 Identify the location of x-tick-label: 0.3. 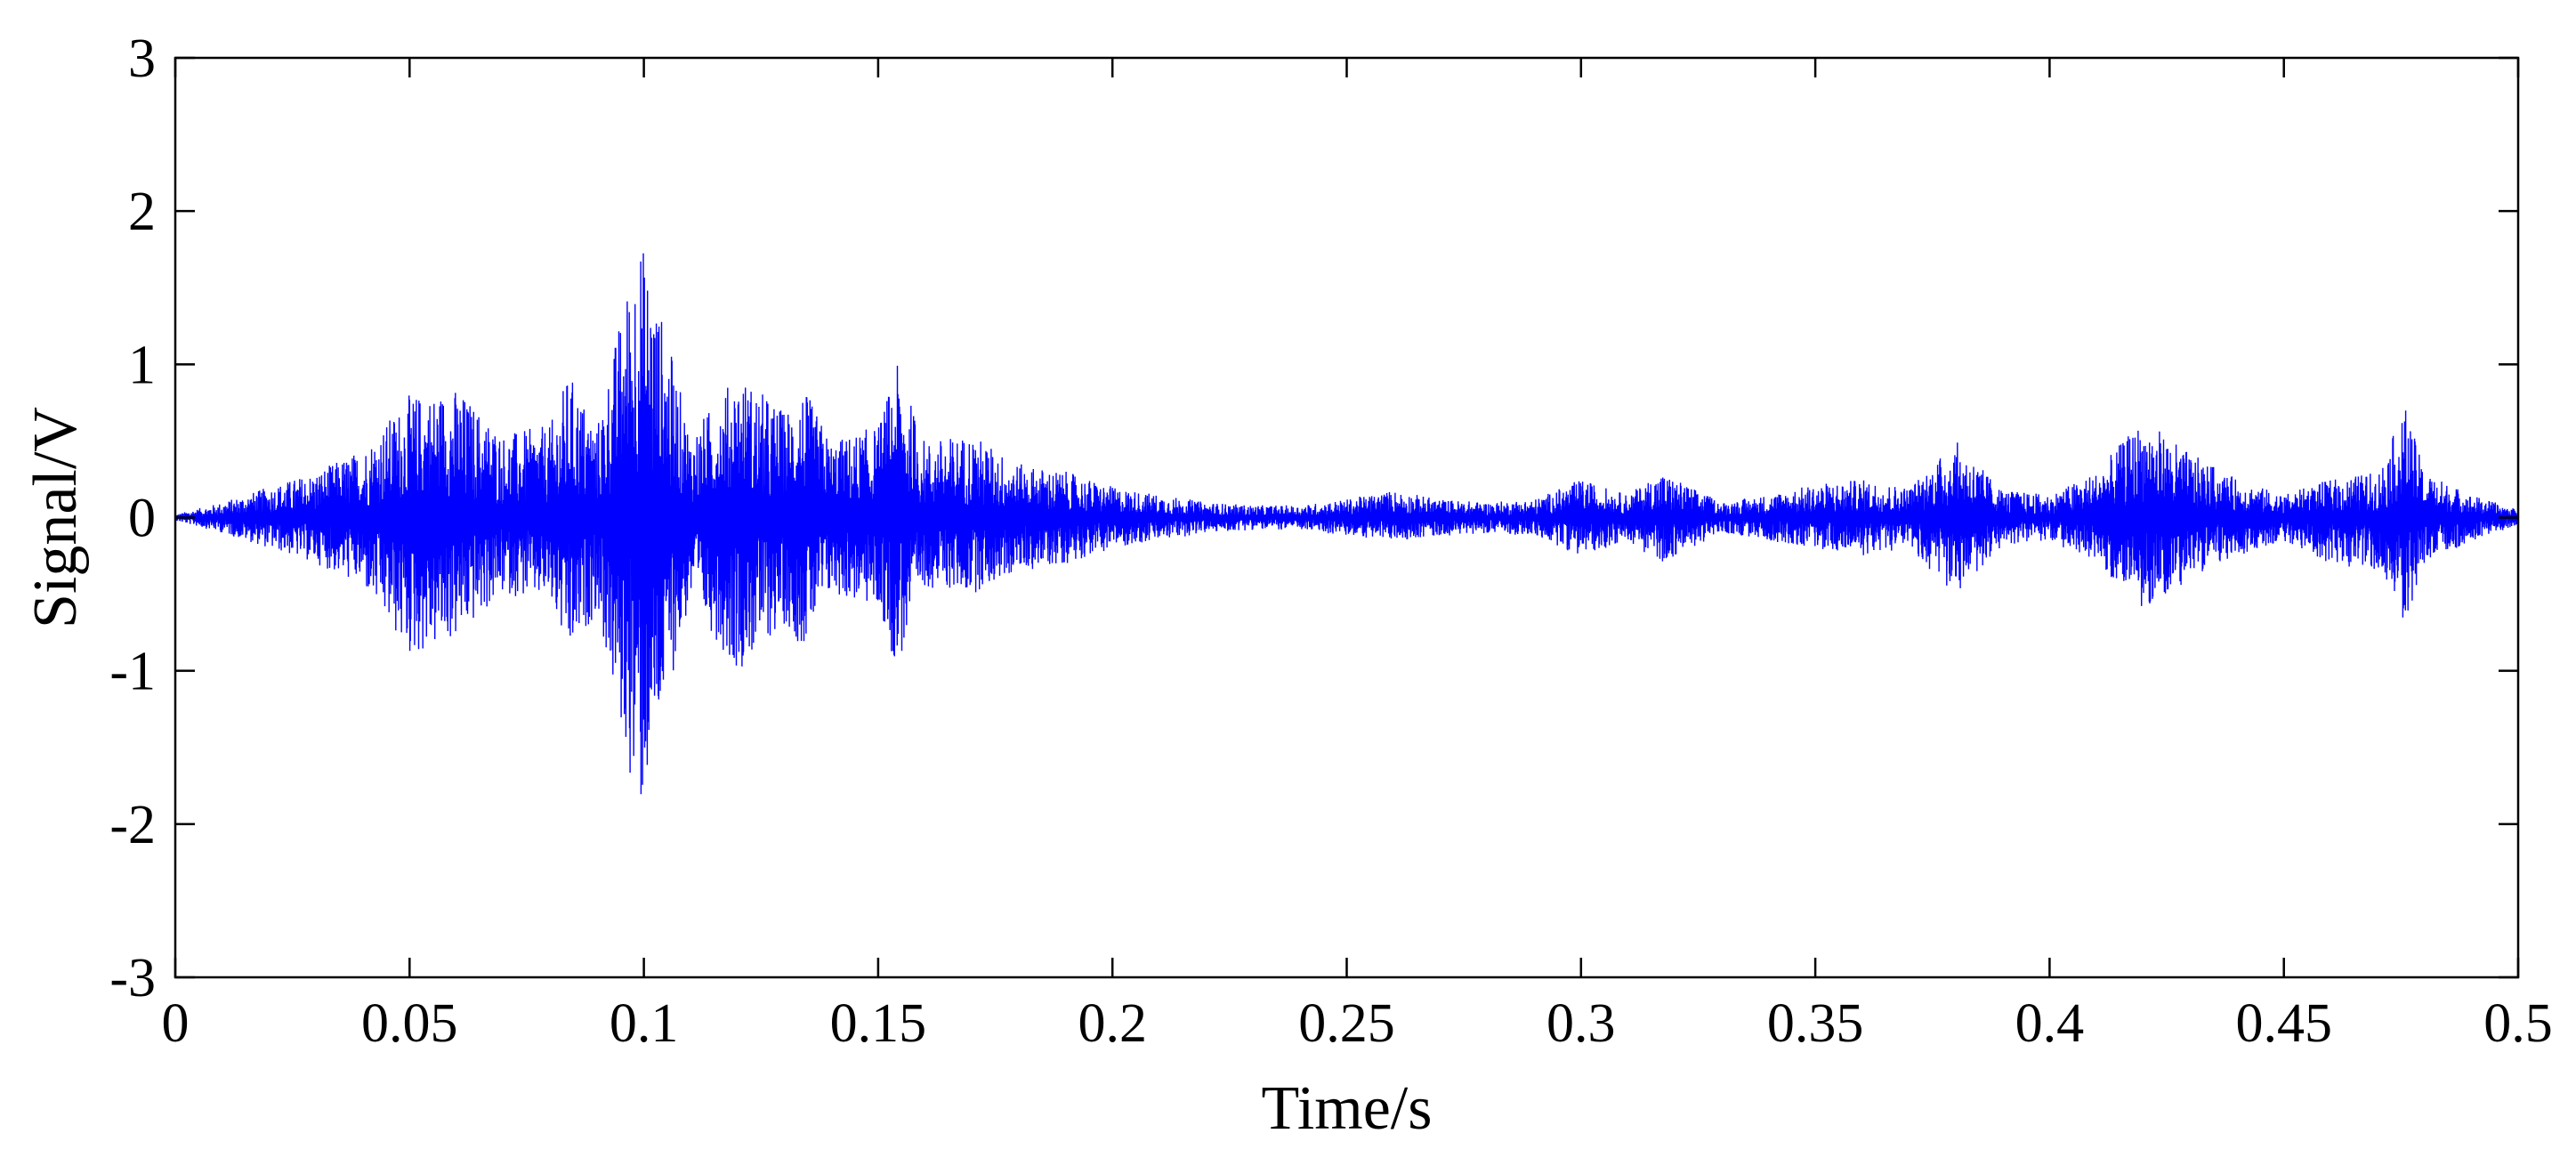
(1581, 1023).